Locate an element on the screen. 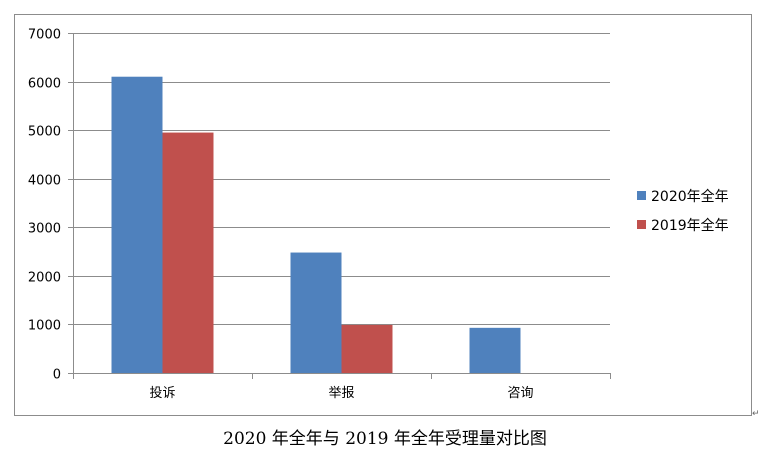  paragraph-mark: ↵ is located at coordinates (756, 414).